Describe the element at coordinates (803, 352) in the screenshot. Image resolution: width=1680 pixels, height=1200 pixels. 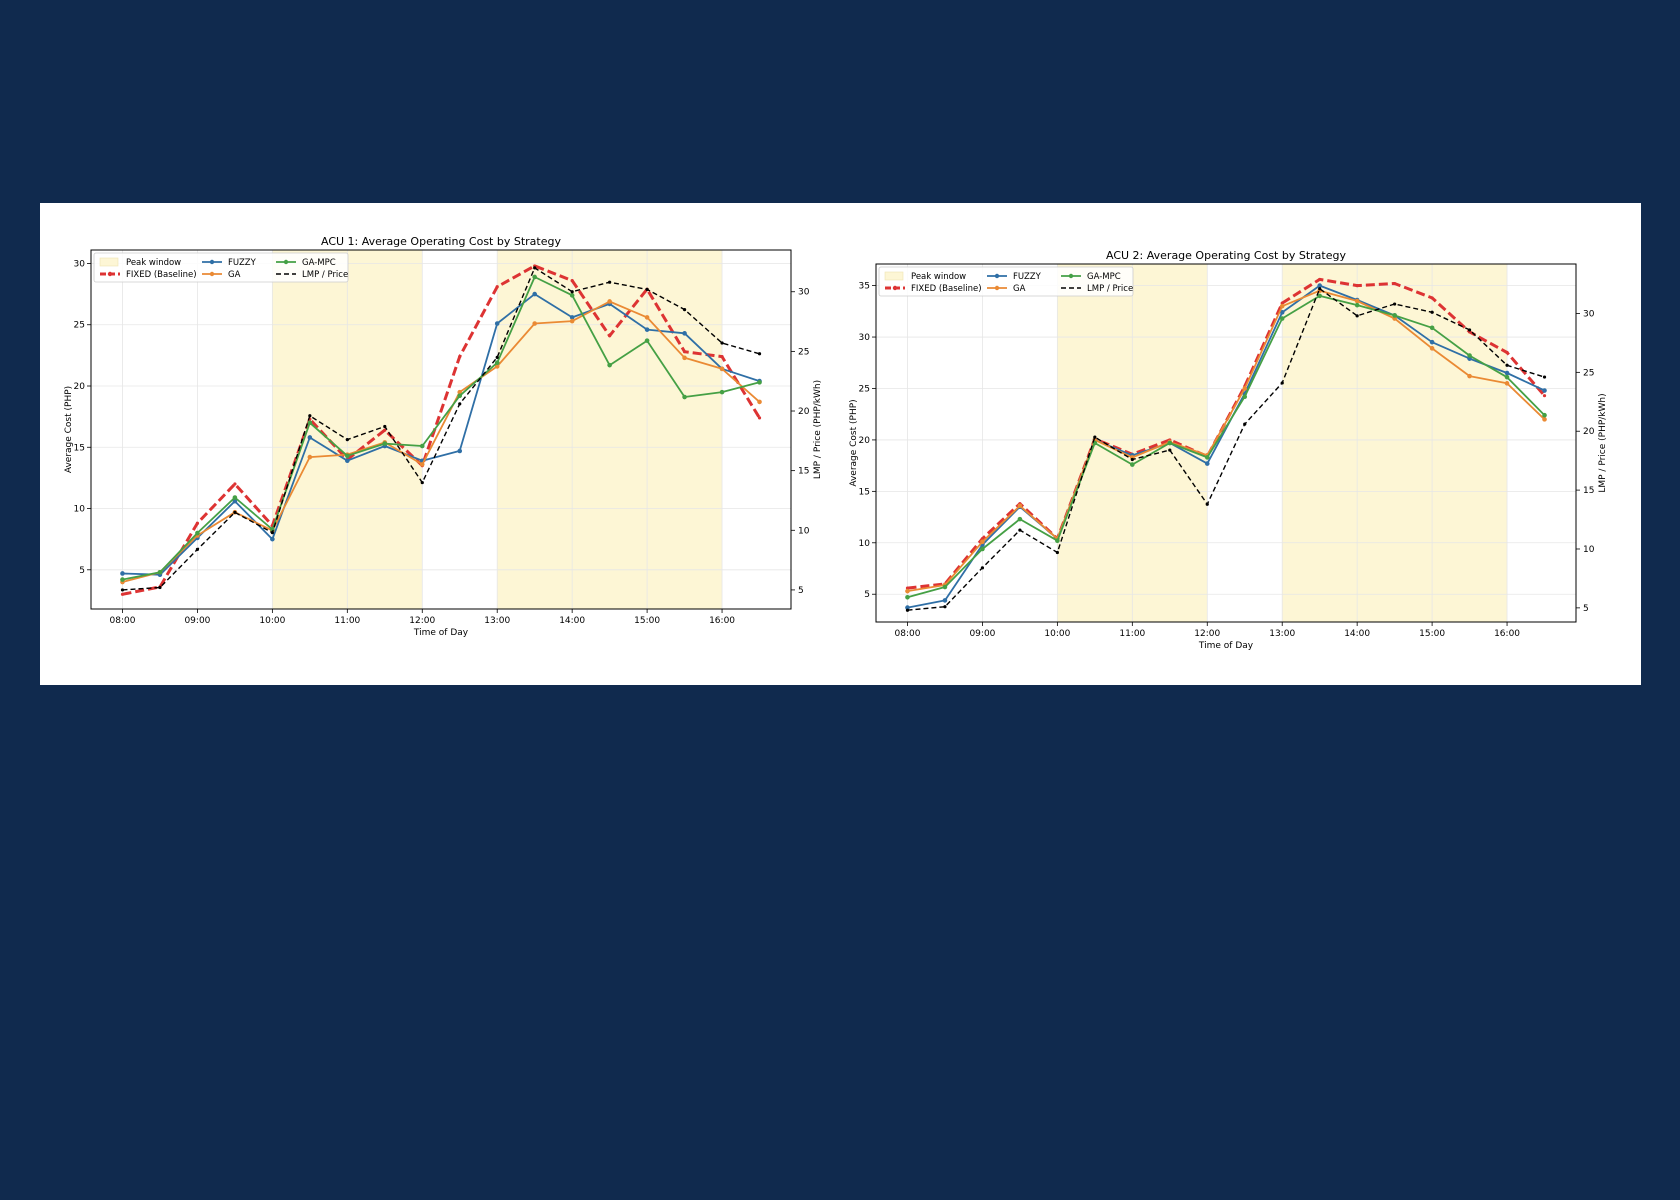
I see `y2-tick-label: 25` at that location.